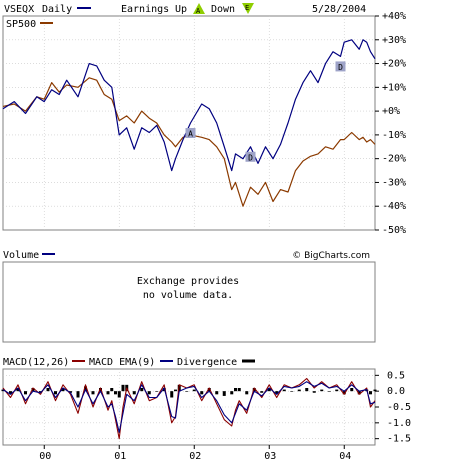 The width and height of the screenshot is (452, 469). Describe the element at coordinates (122, 362) in the screenshot. I see `macd-ema-label: MACD EMA(9)` at that location.